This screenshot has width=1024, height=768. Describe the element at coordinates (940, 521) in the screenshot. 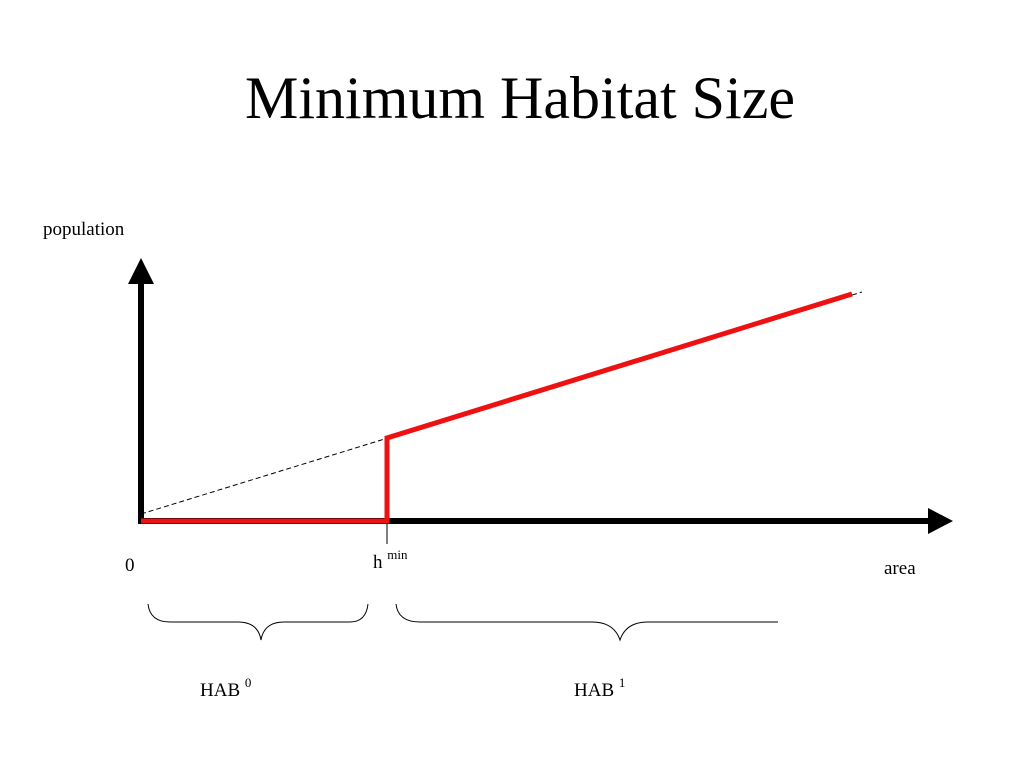

I see `x-axis-arrowhead` at that location.